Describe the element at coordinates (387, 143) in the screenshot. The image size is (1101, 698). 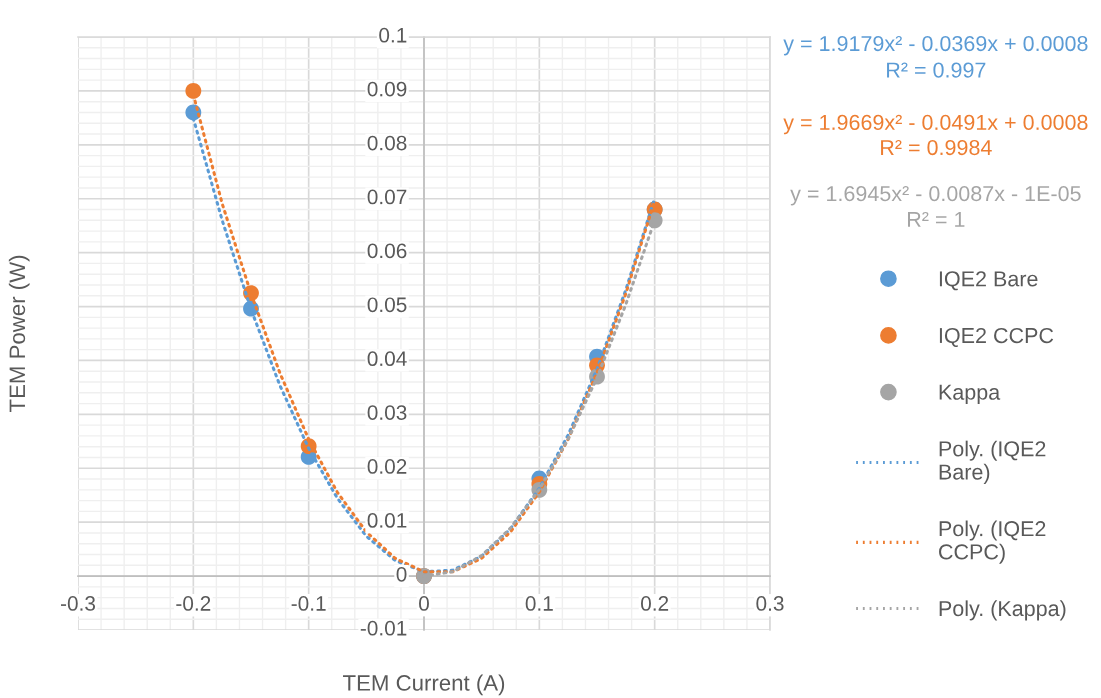
I see `y-tick-label: 0.08` at that location.